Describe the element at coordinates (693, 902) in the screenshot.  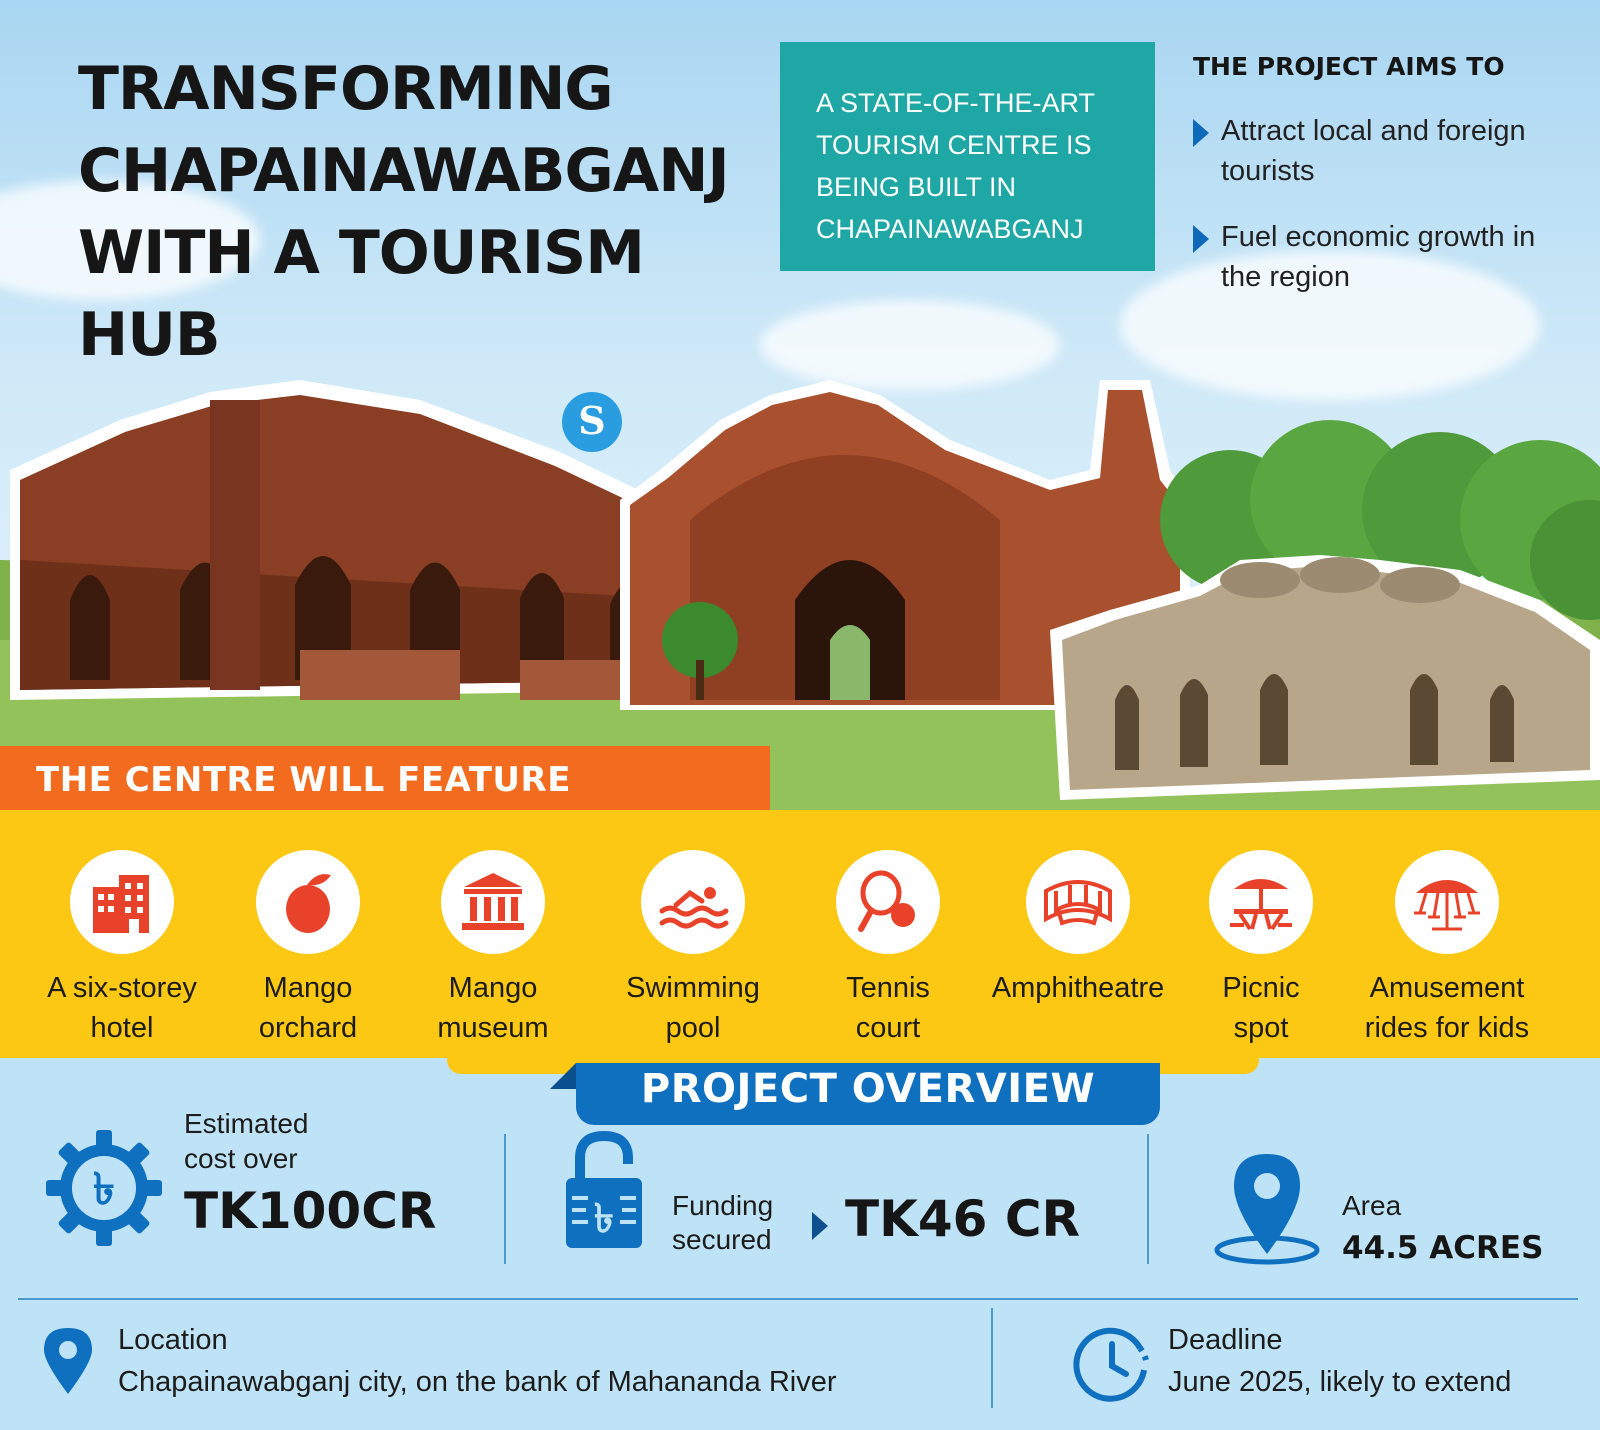
I see `swimmer-icon` at that location.